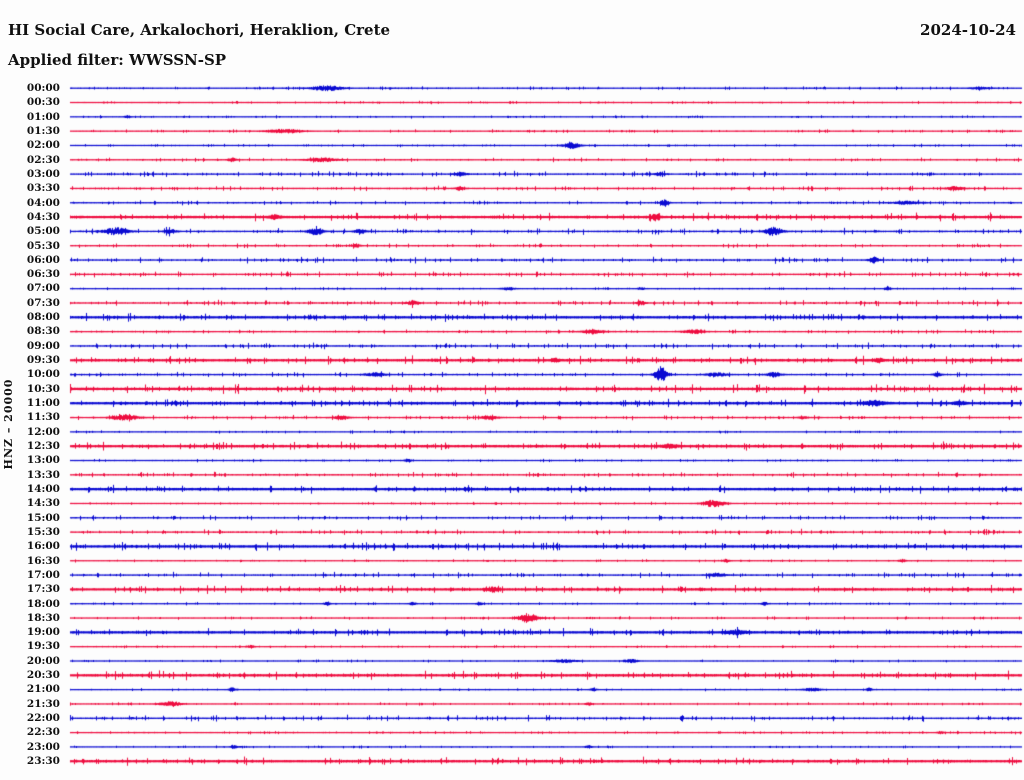  Describe the element at coordinates (43, 703) in the screenshot. I see `time-label: 21:30` at that location.